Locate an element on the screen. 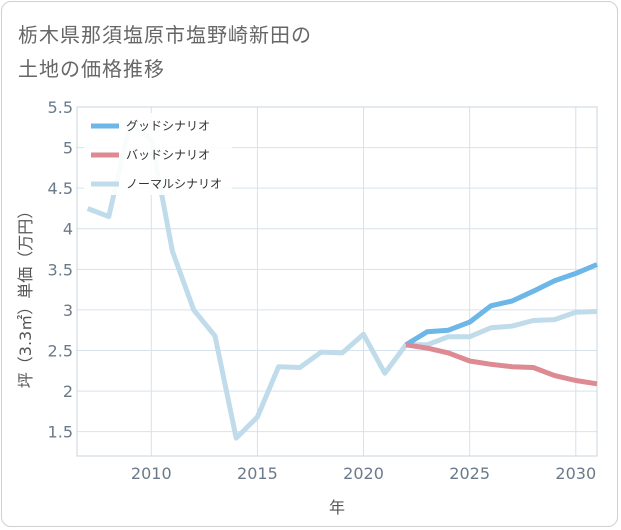 The image size is (621, 530). x-tick-label: 2015 is located at coordinates (257, 473).